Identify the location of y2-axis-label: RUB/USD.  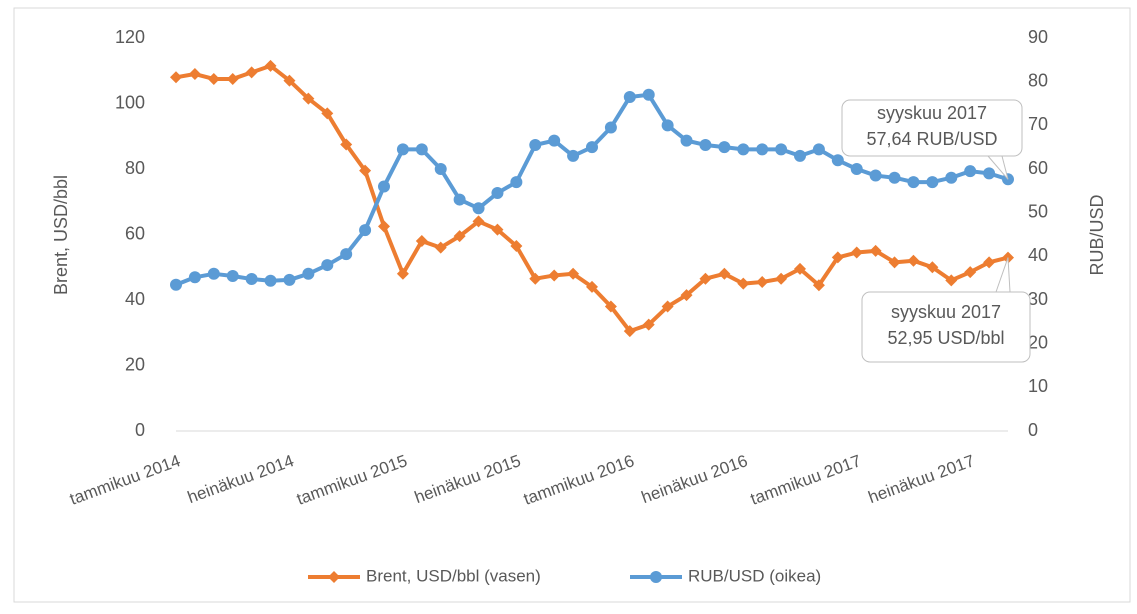
(1097, 234).